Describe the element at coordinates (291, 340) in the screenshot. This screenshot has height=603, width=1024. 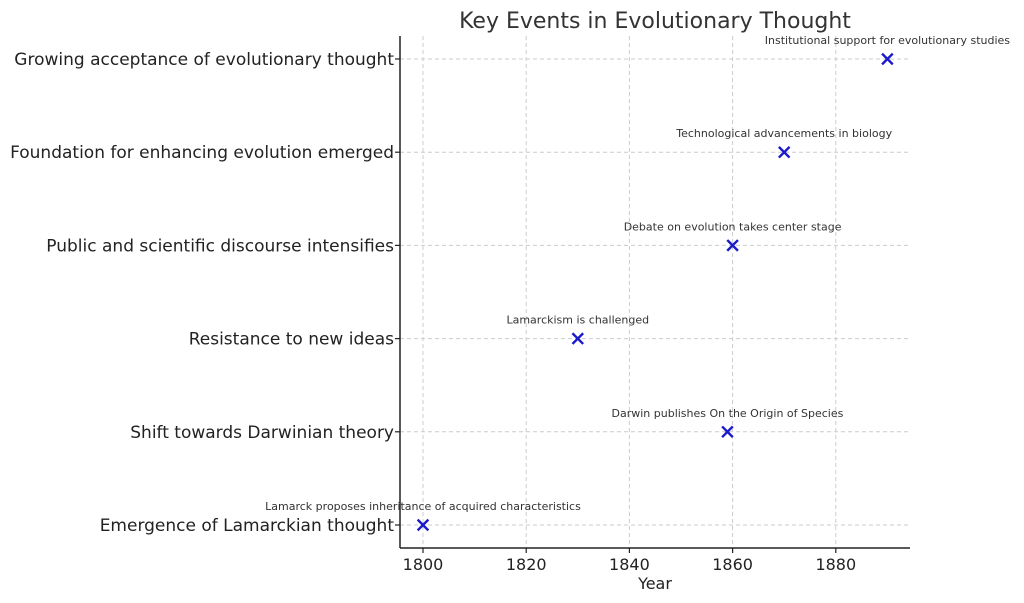
I see `y-category-label: Resistance to new ideas` at that location.